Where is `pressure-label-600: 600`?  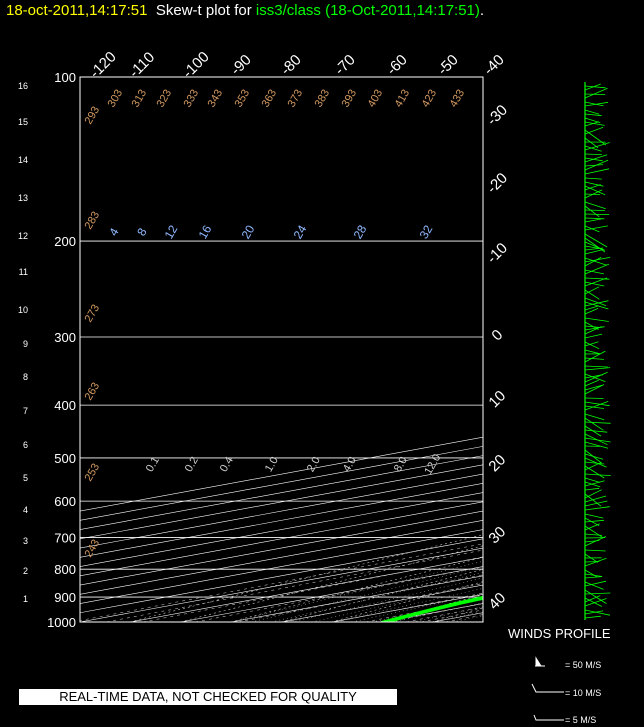
pressure-label-600: 600 is located at coordinates (65, 501).